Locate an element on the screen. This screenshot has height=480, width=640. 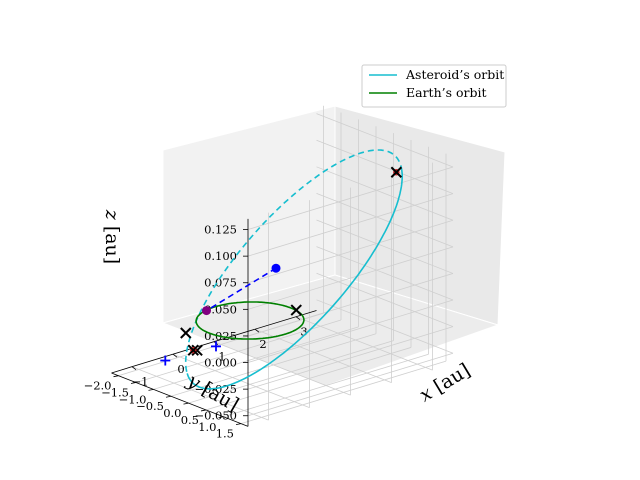
x-tick-label: −1 is located at coordinates (140, 382).